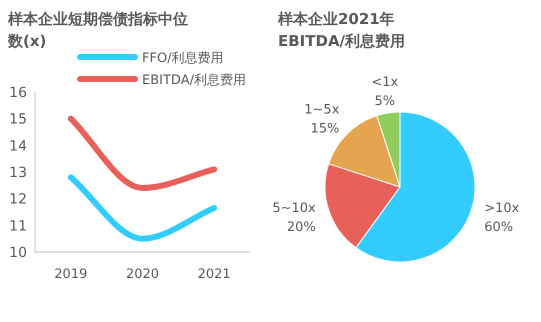 The height and width of the screenshot is (322, 541). What do you see at coordinates (18, 93) in the screenshot?
I see `y-tick-label: 16` at bounding box center [18, 93].